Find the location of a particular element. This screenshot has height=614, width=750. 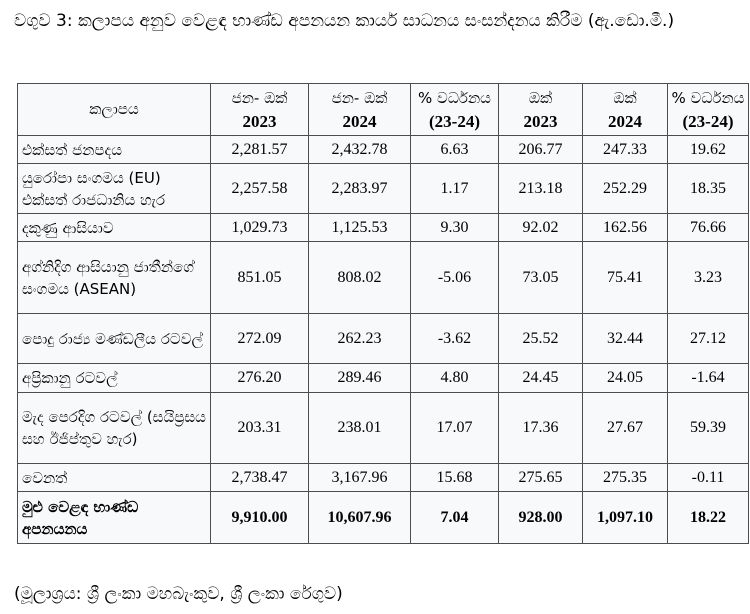

value-cell: 275.35 is located at coordinates (625, 477).